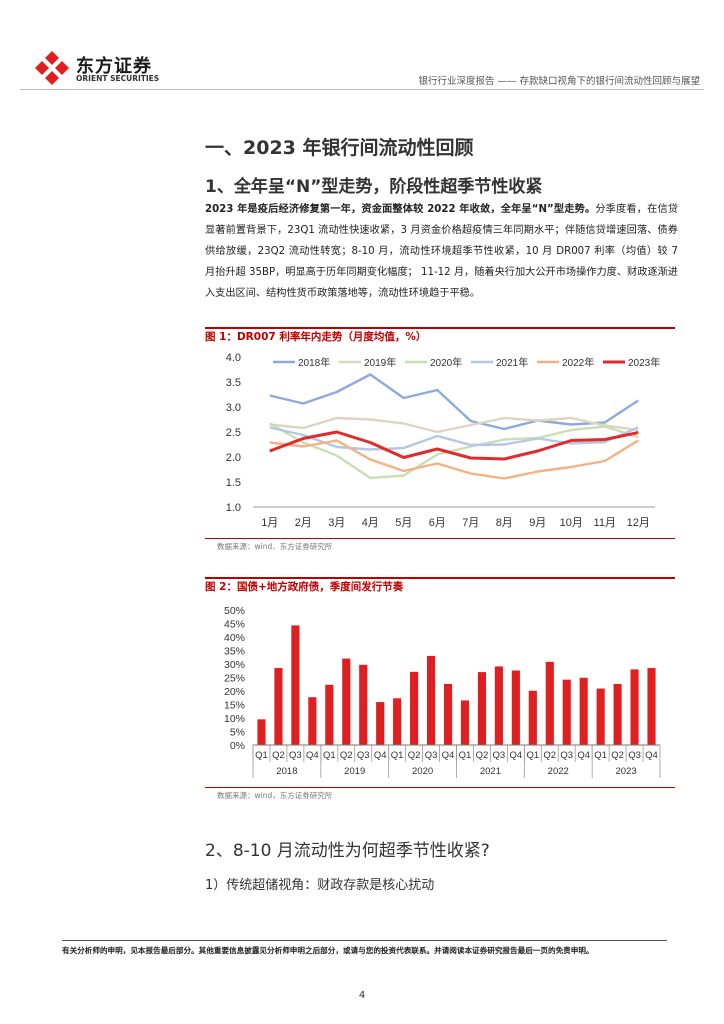 The image size is (724, 1024). Describe the element at coordinates (336, 523) in the screenshot. I see `x-tick-label: 3月` at that location.